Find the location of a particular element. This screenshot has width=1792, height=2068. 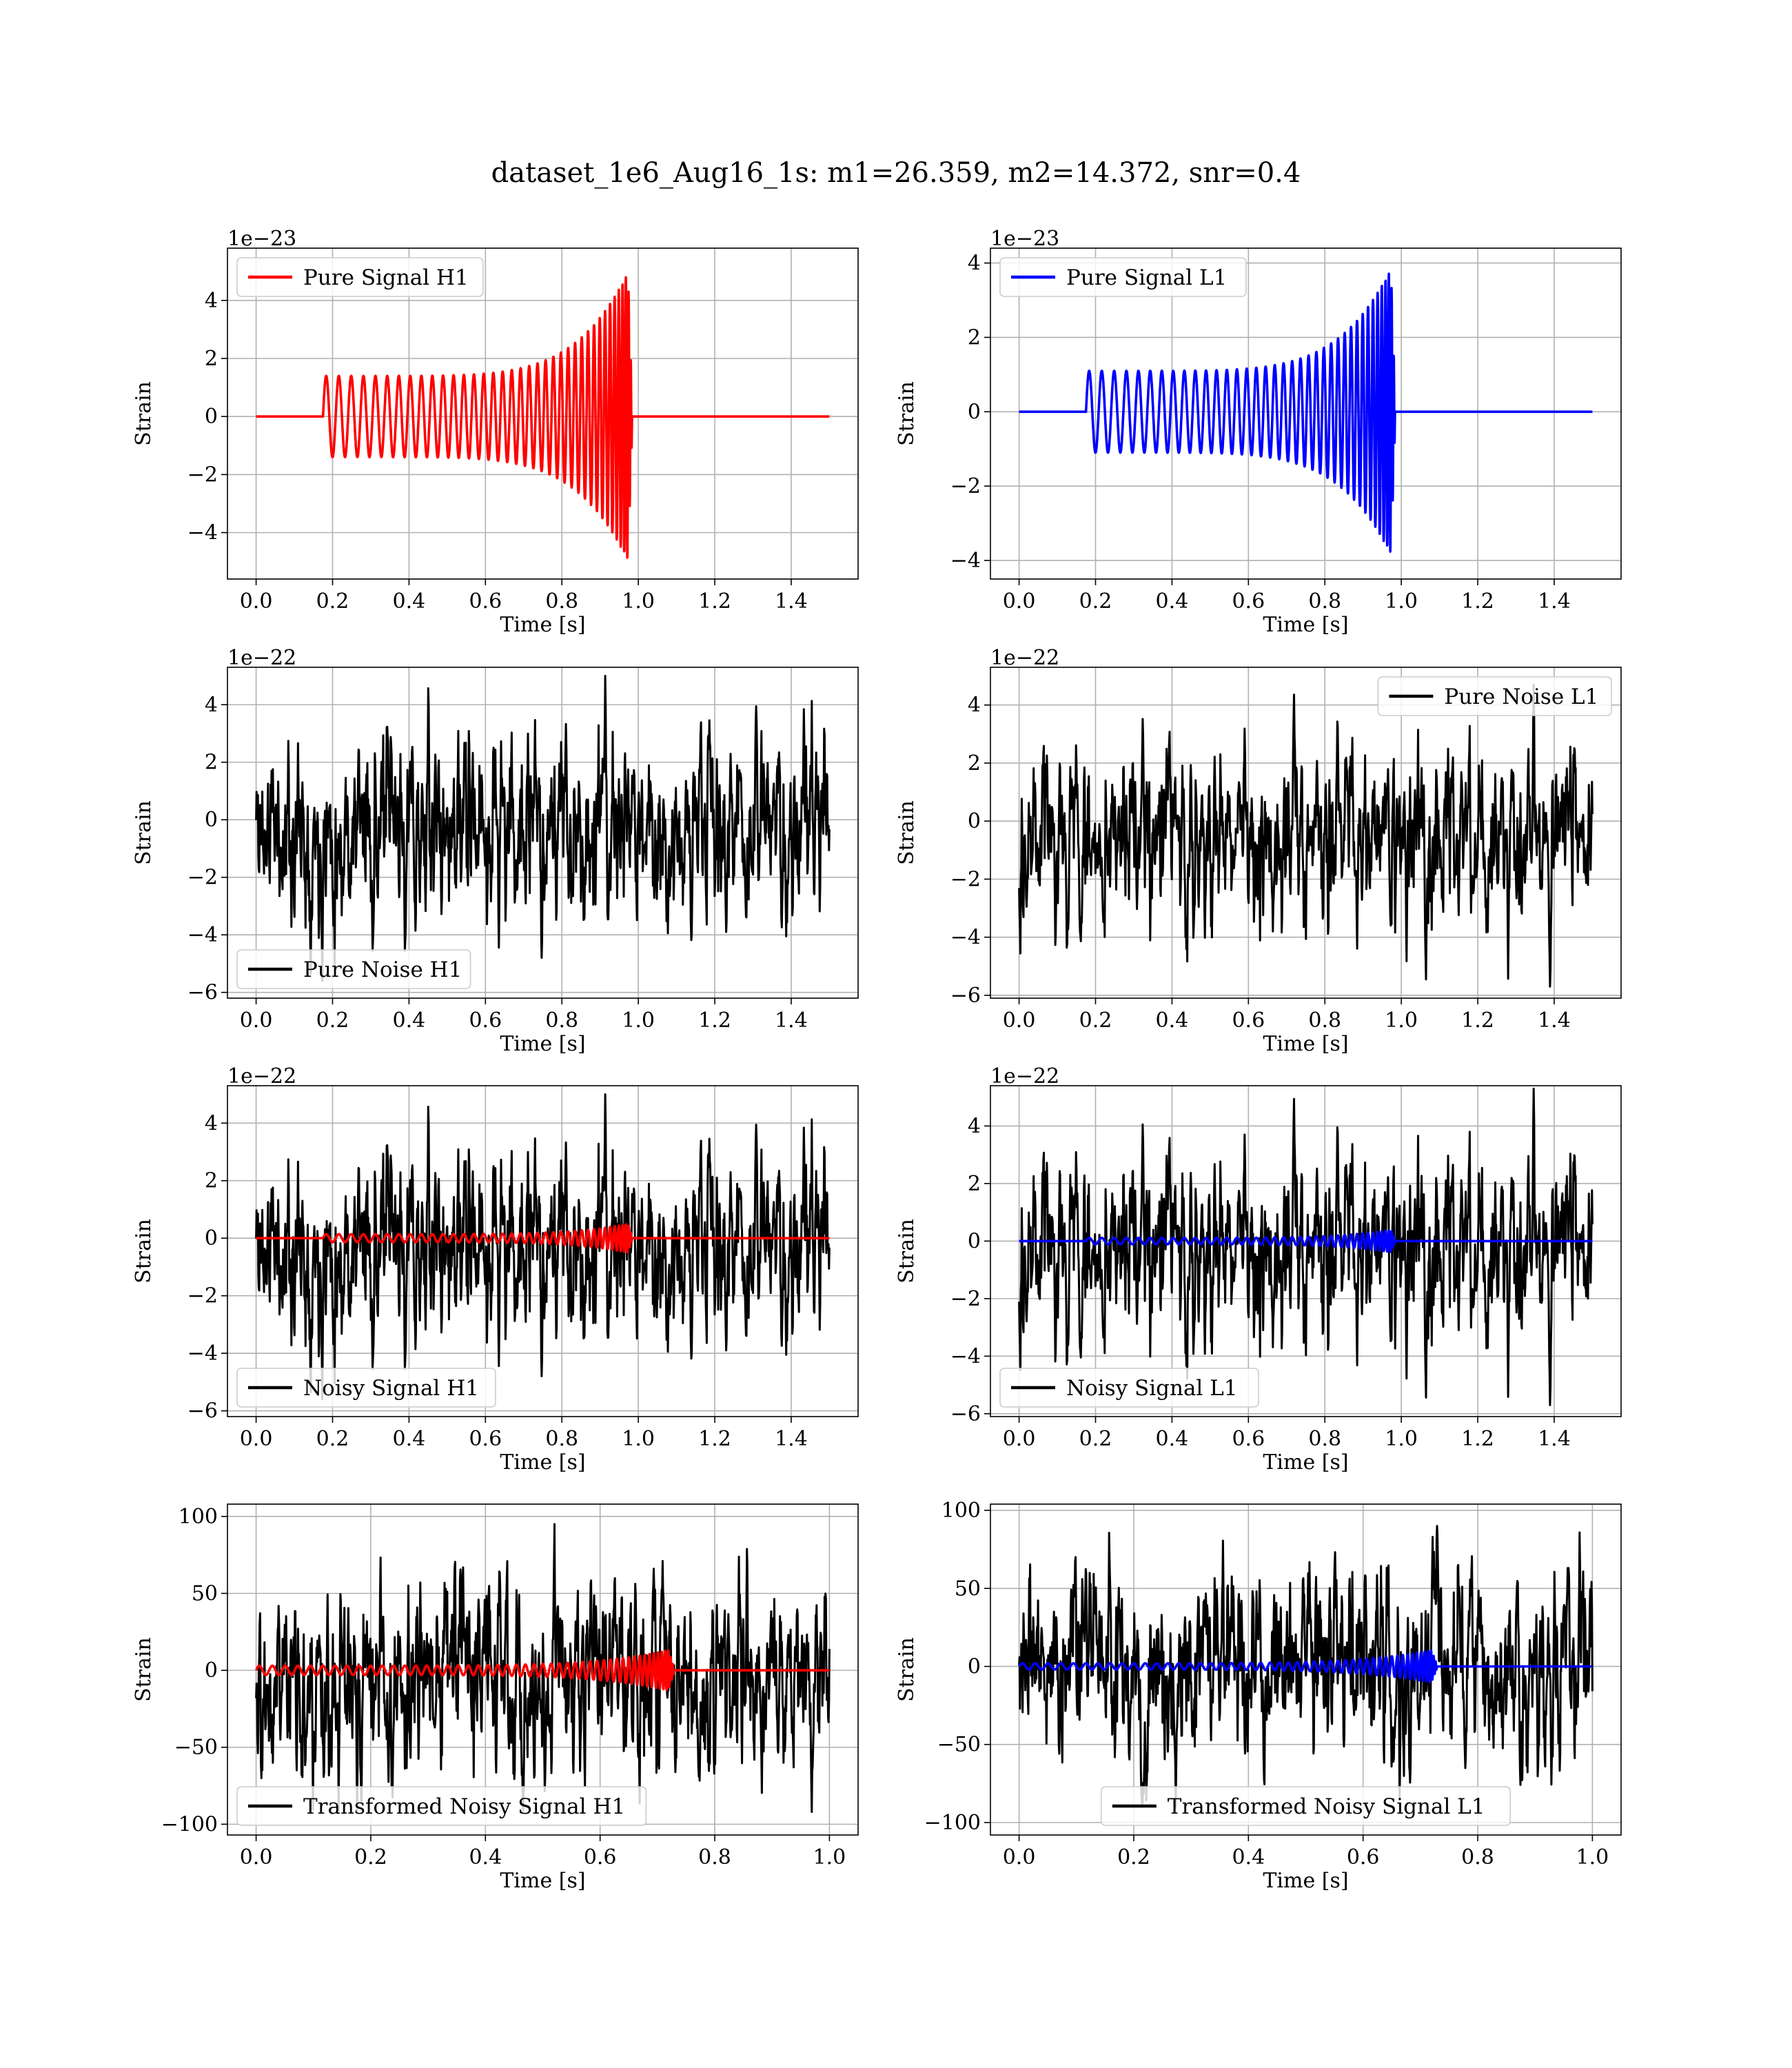

legend: Pure Signal L1 is located at coordinates (1123, 277).